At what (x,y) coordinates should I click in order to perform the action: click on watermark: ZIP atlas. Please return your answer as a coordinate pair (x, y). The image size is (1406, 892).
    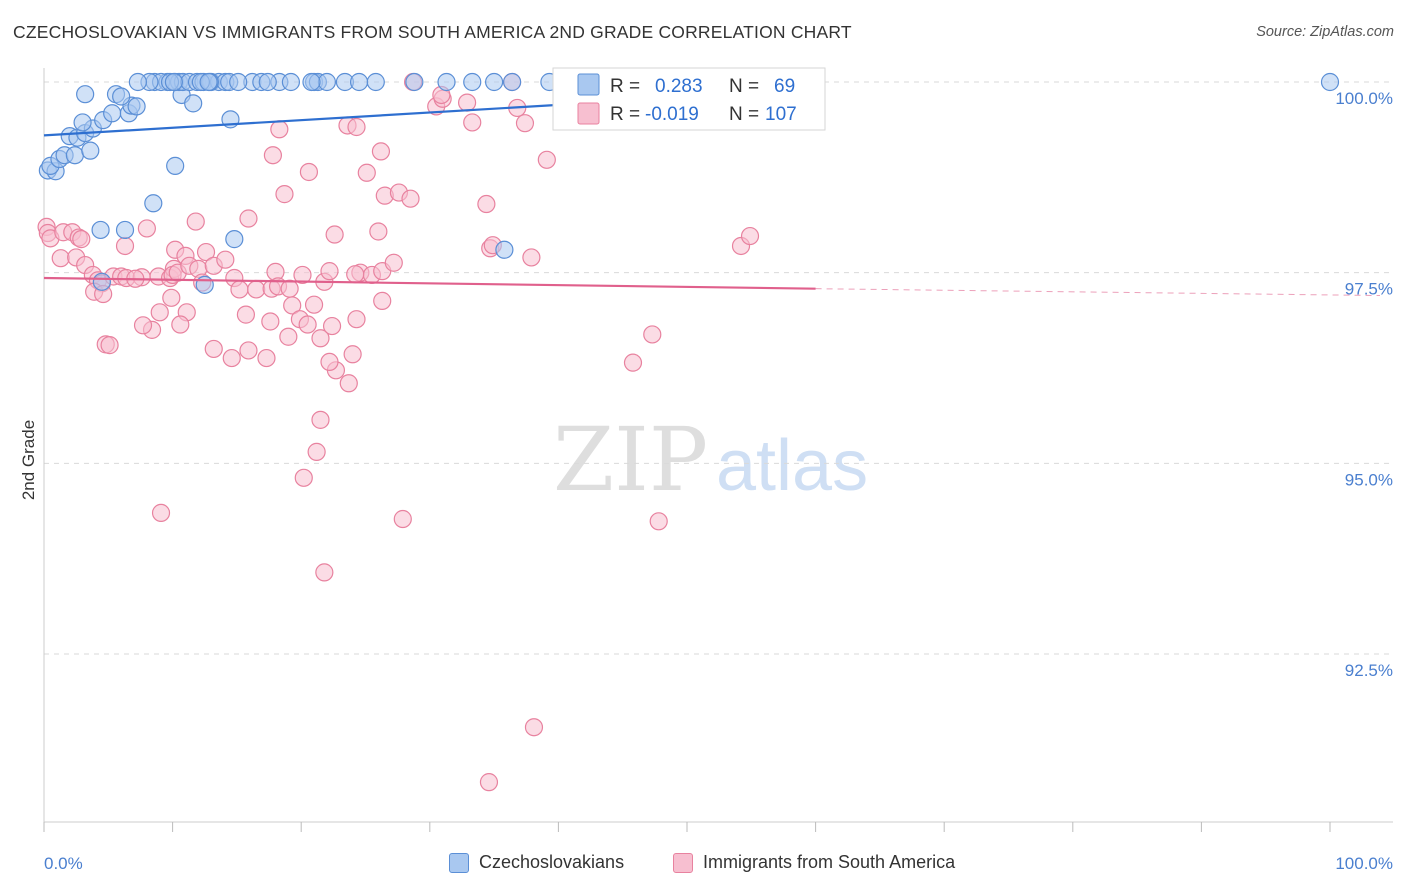
    Looking at the image, I should click on (710, 459).